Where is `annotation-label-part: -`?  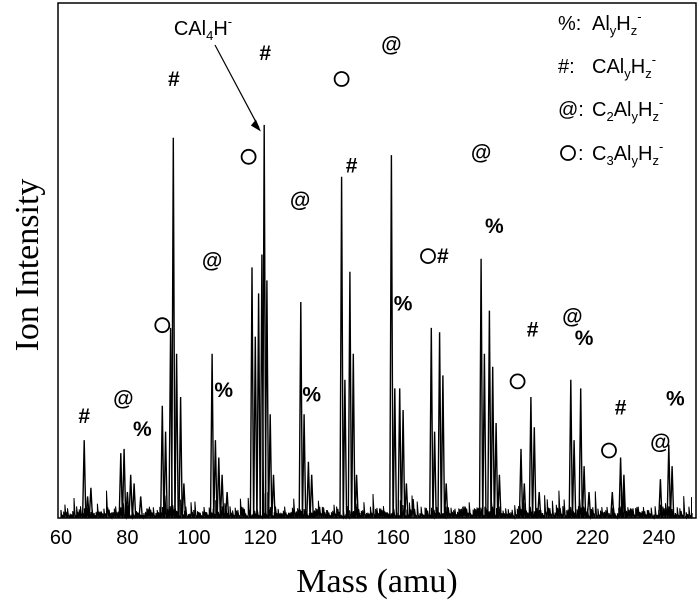 annotation-label-part: - is located at coordinates (230, 21).